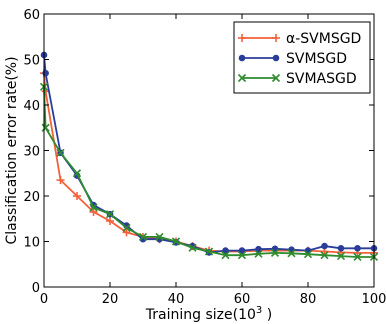 This screenshot has width=386, height=324. What do you see at coordinates (36, 288) in the screenshot?
I see `y-tick-label-0: 0` at bounding box center [36, 288].